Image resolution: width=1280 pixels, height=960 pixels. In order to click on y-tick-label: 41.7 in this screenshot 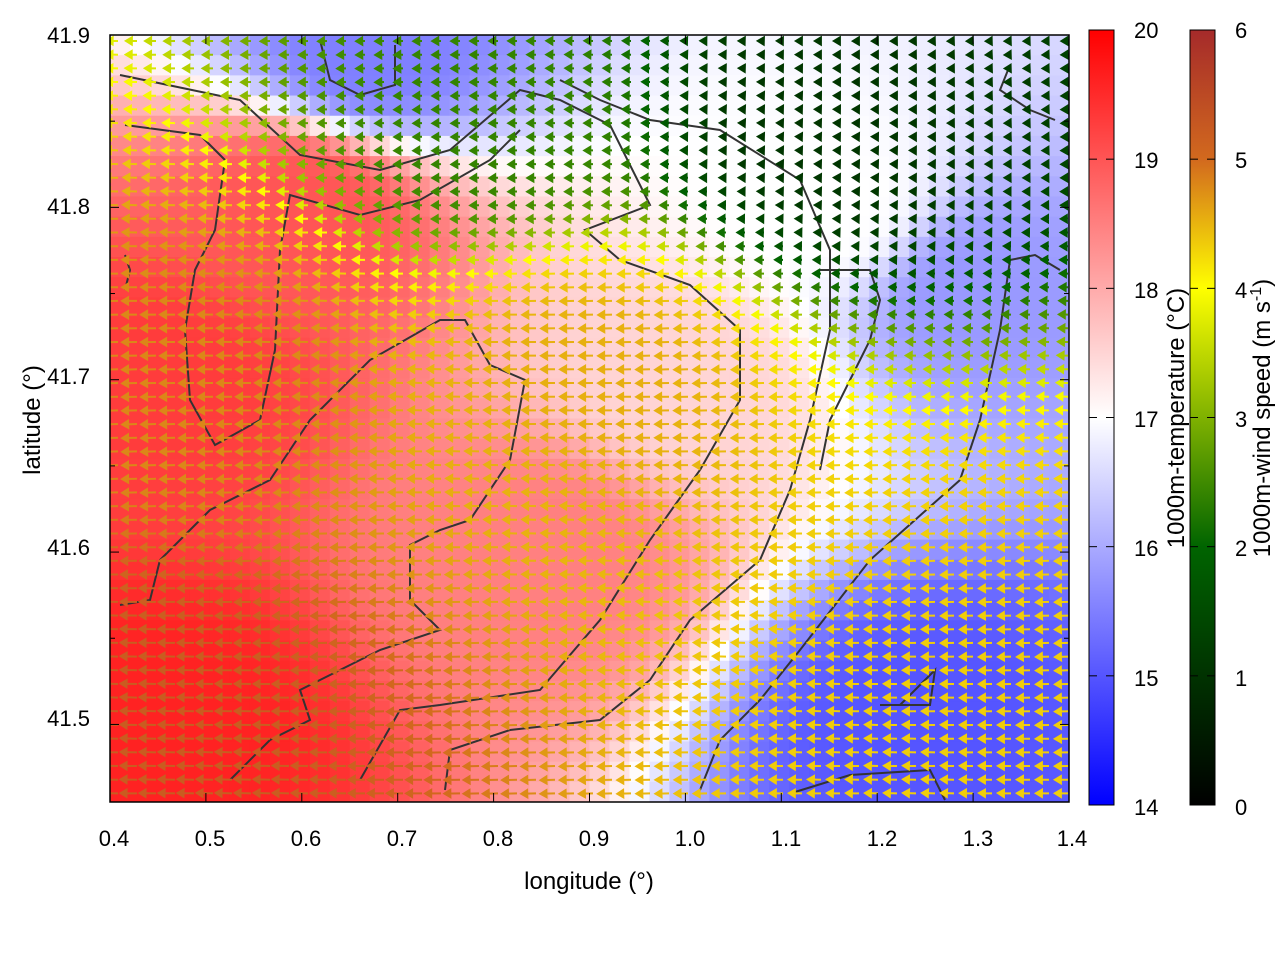, I will do `click(68, 376)`.